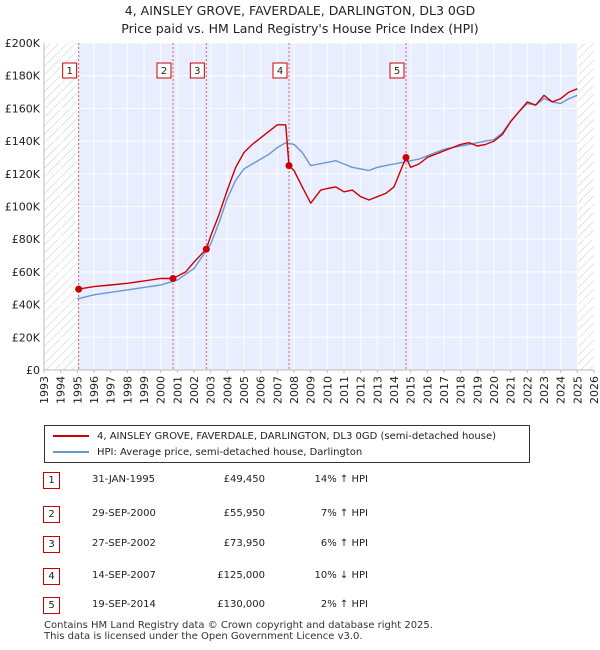  Describe the element at coordinates (594, 390) in the screenshot. I see `x-tick-label: 2026` at that location.